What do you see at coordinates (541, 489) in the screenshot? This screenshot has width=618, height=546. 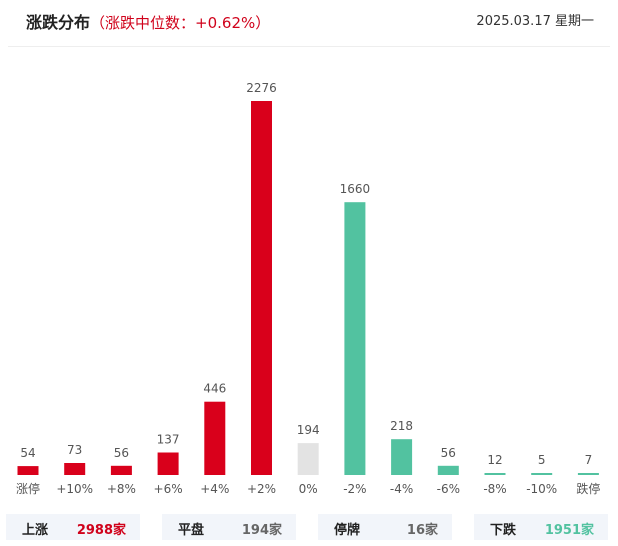 I see `category-label-11: -10%` at bounding box center [541, 489].